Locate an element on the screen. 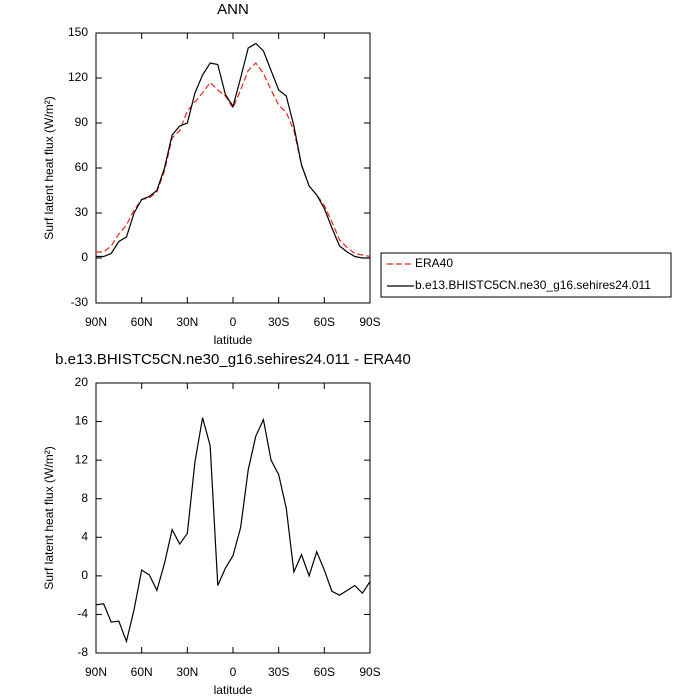  y-tick-label: 8 is located at coordinates (84, 498).